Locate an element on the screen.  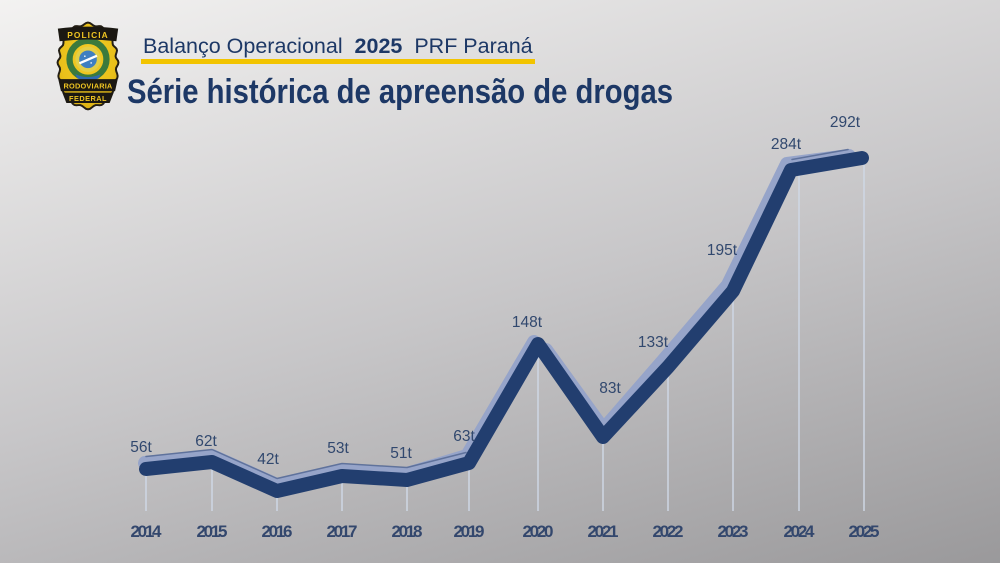
svg-text: 51t is located at coordinates (401, 453).